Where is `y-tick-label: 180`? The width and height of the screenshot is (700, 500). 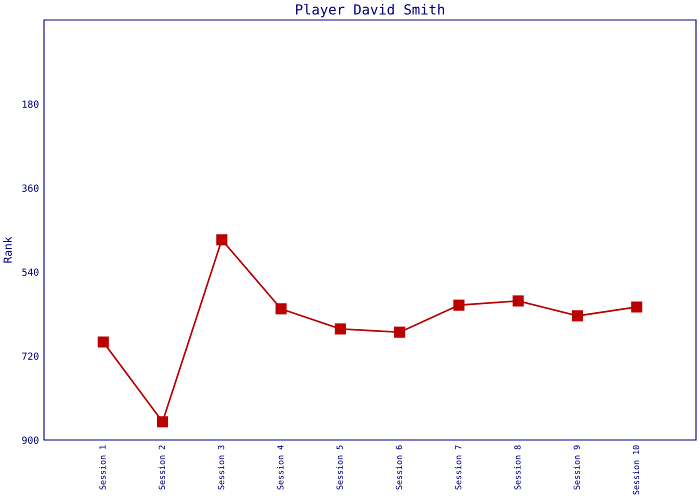 y-tick-label: 180 is located at coordinates (30, 104).